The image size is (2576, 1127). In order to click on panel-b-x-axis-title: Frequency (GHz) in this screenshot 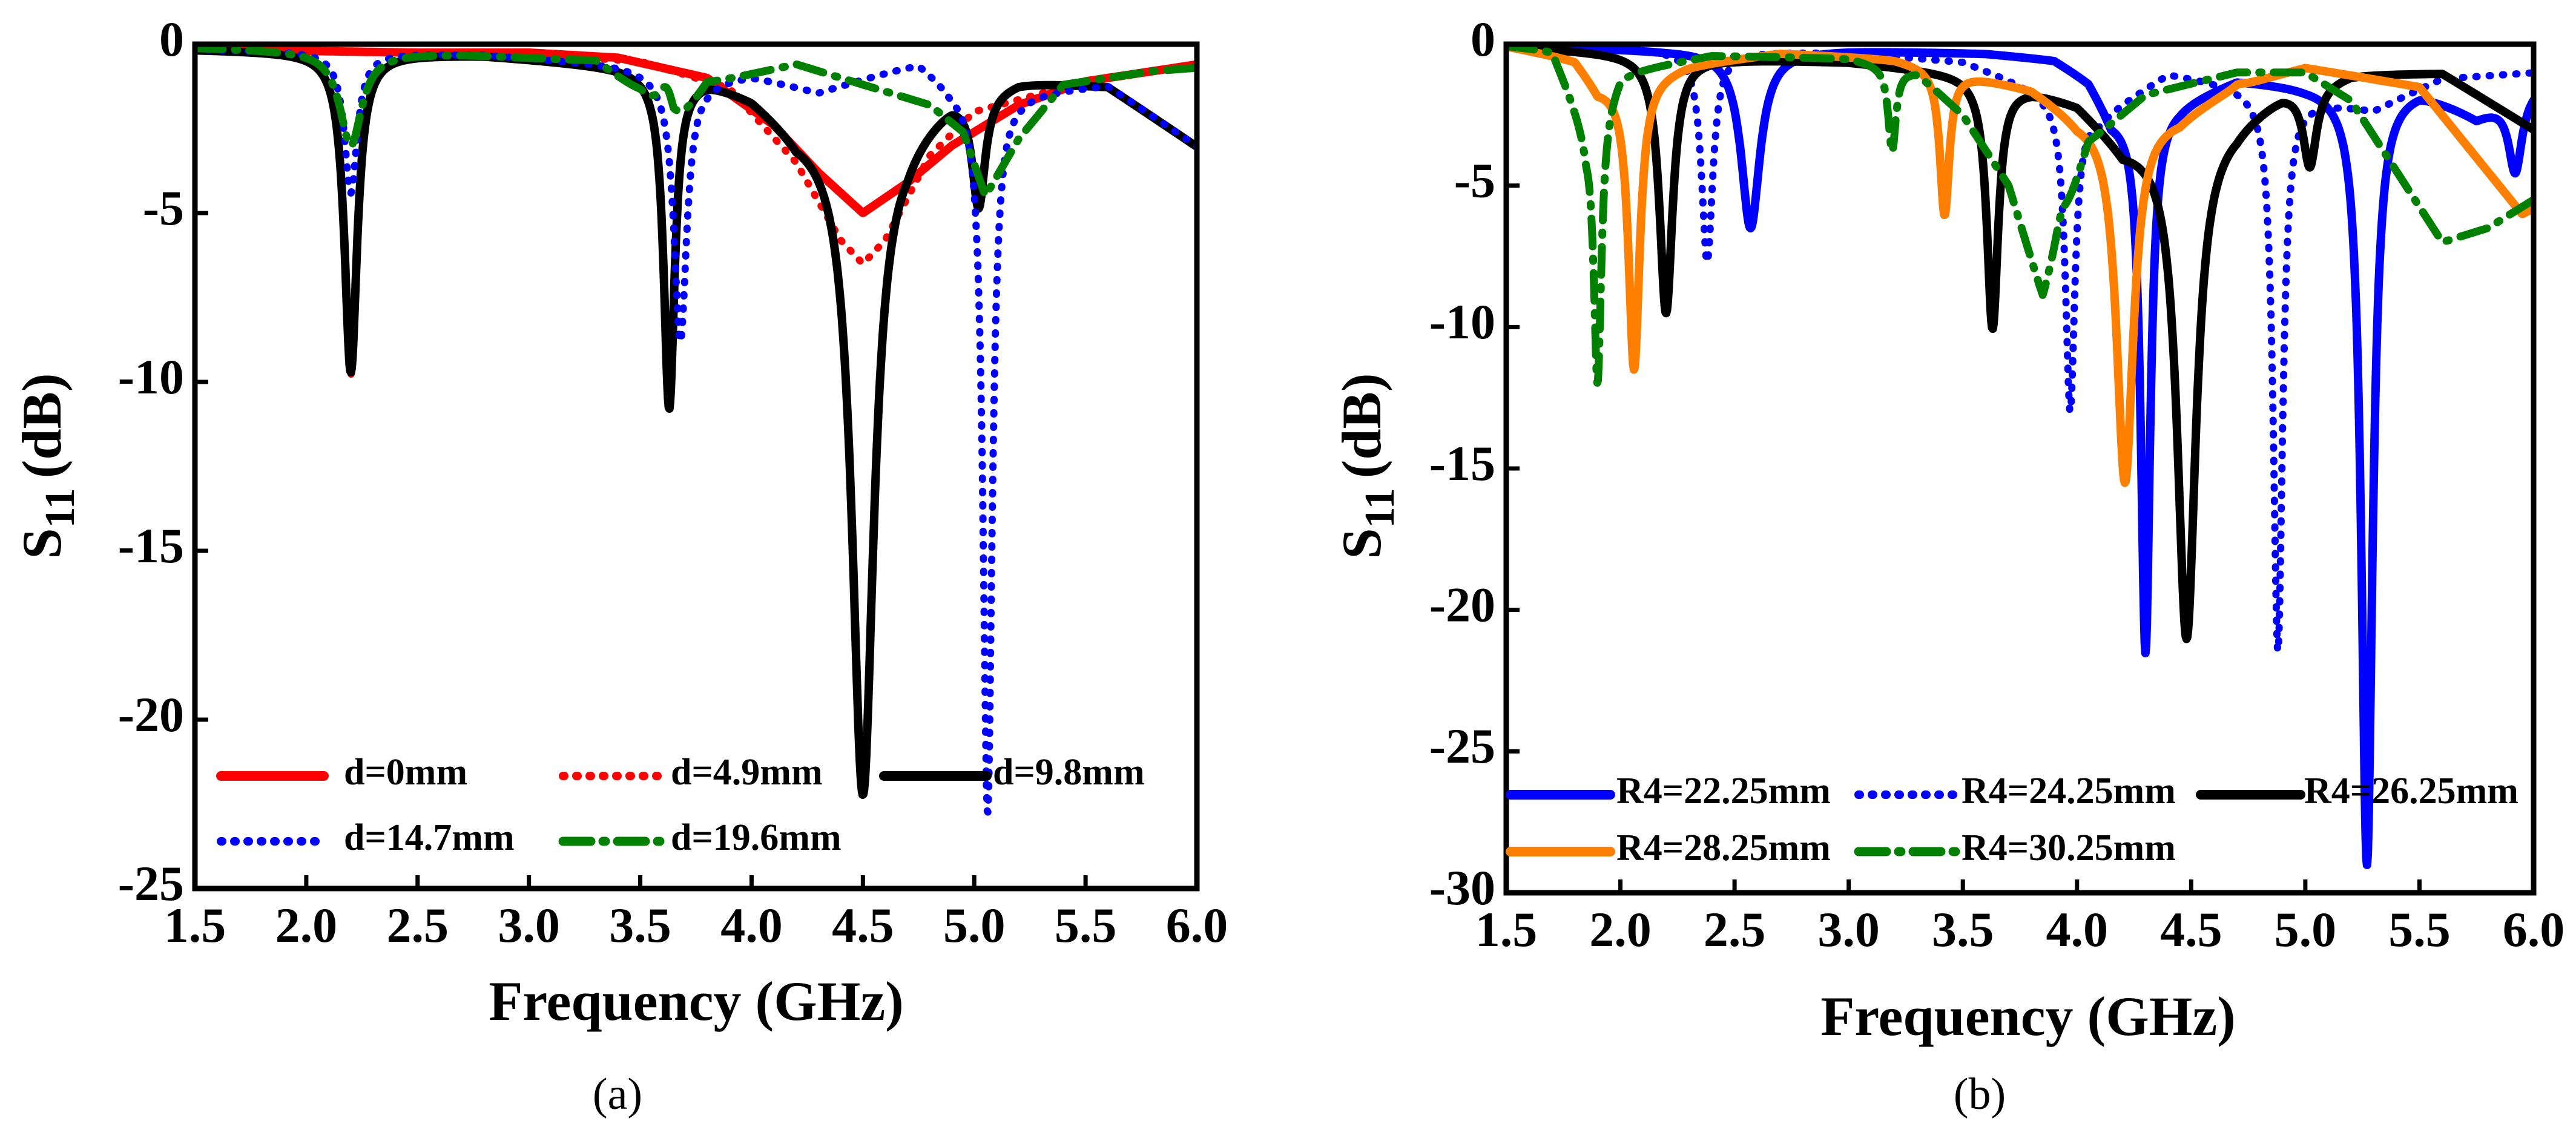, I will do `click(2028, 1016)`.